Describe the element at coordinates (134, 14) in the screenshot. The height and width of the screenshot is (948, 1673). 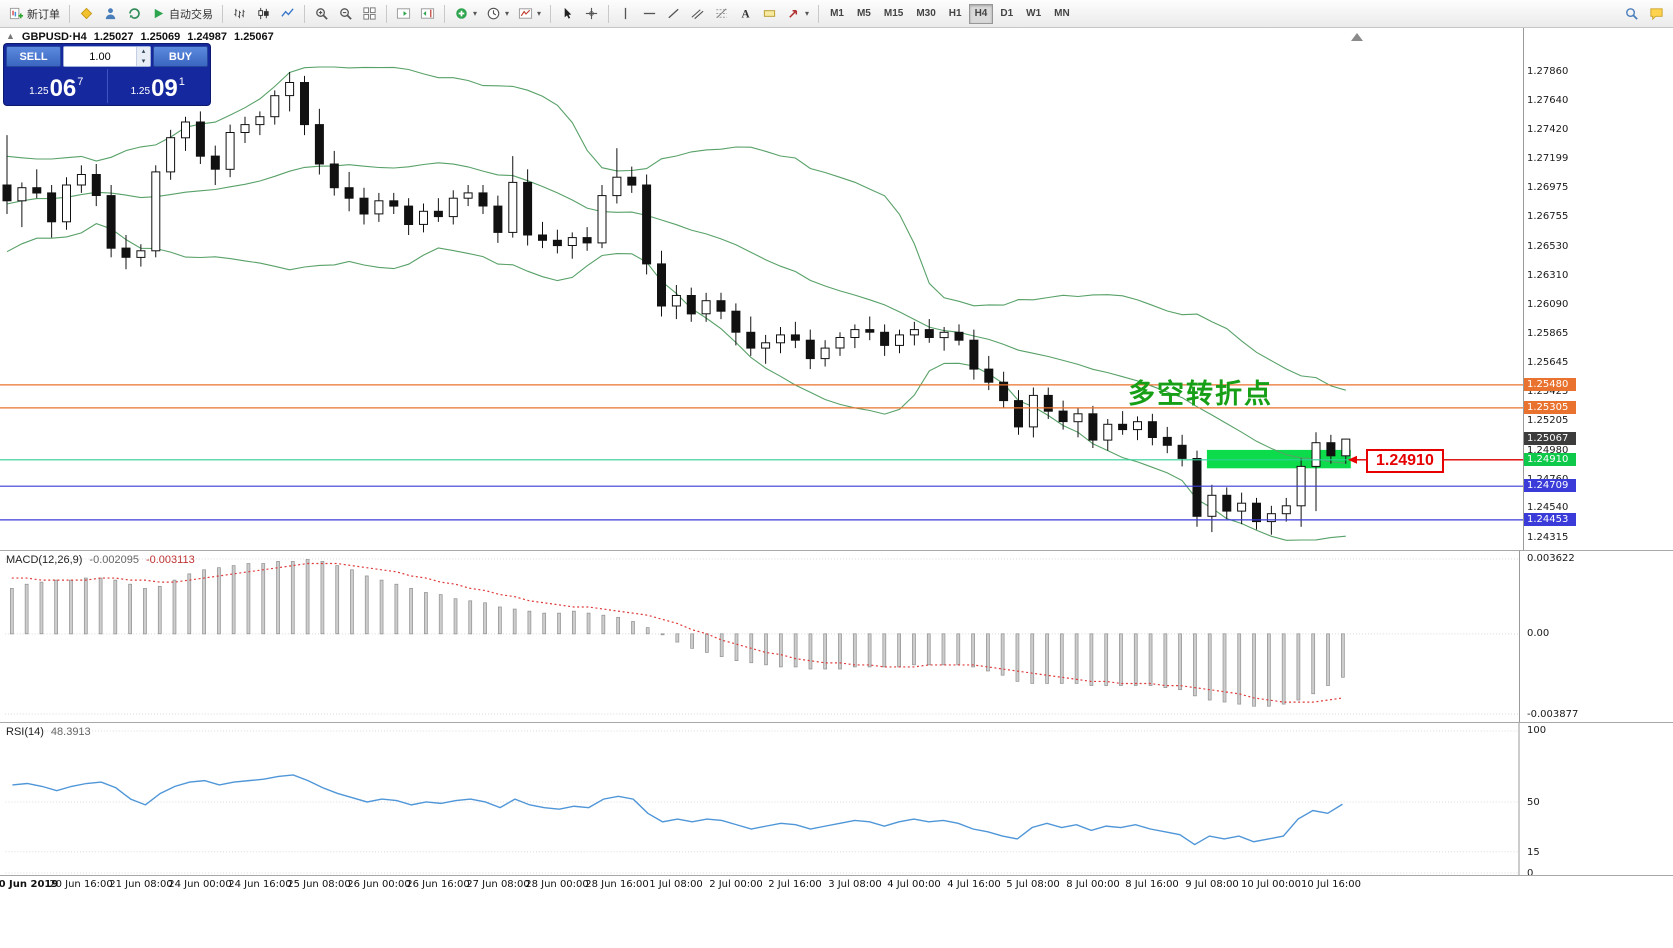
I see `refresh-button` at that location.